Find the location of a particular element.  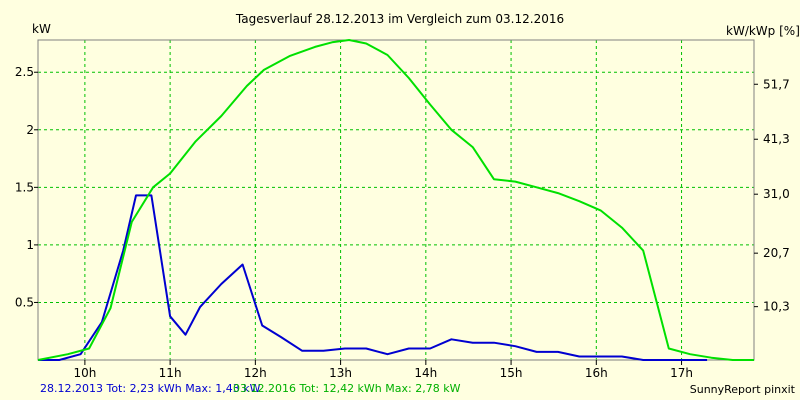

credit-text: SunnyReport pinxit is located at coordinates (743, 389).